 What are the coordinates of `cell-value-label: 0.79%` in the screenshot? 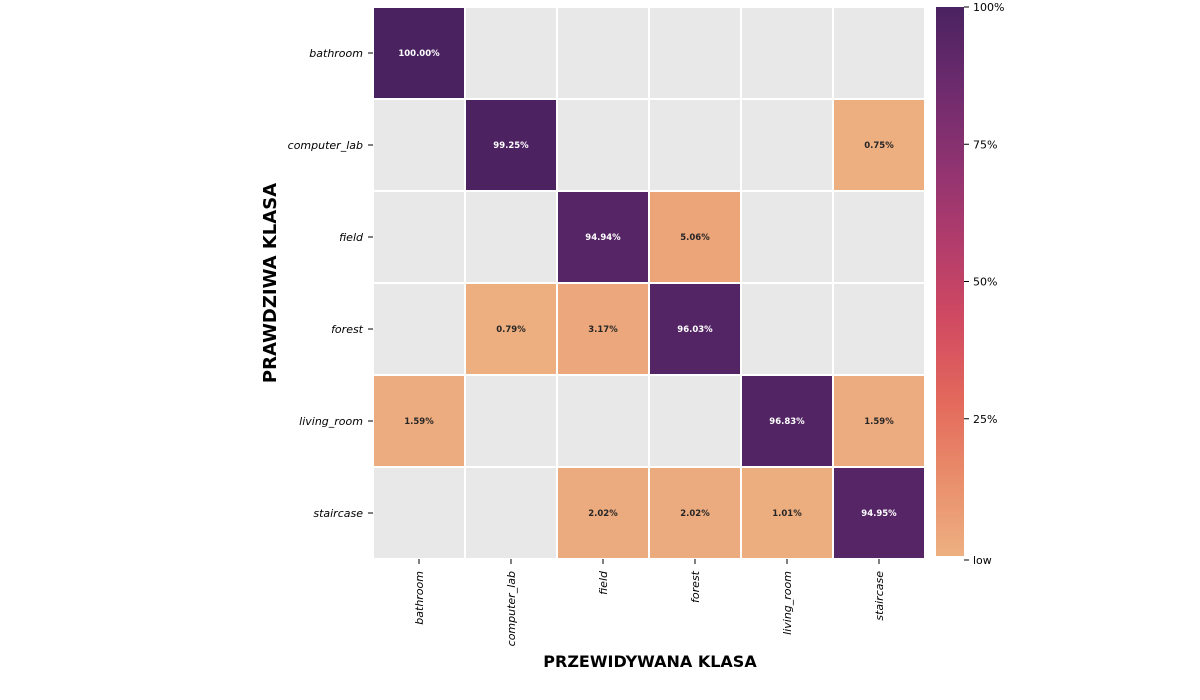 It's located at (511, 330).